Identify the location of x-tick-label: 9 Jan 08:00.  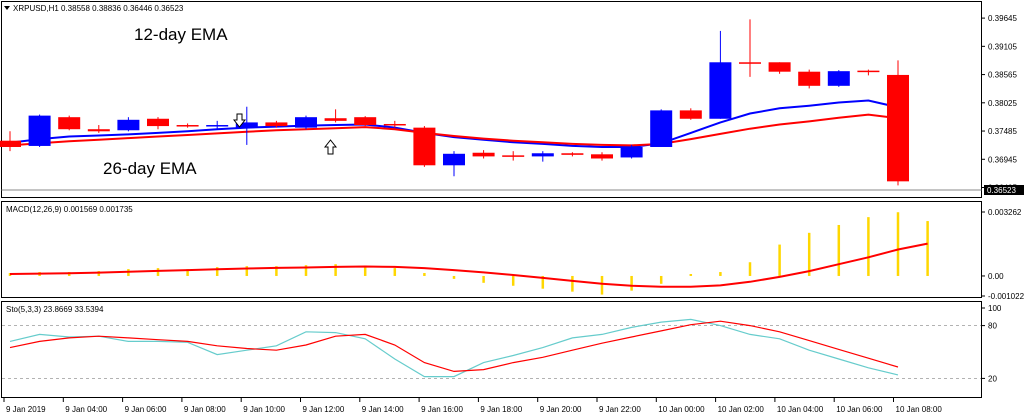
(205, 409).